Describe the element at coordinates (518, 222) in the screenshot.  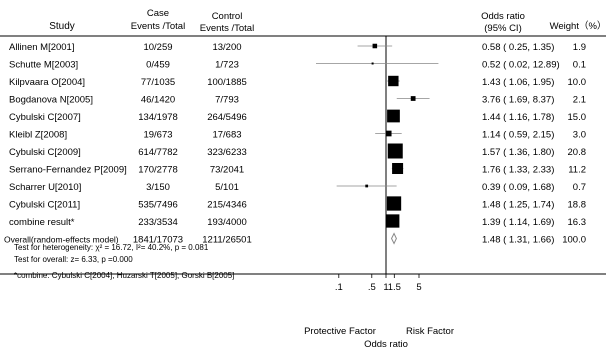
I see `odds-ratio-ci: 1.39 ( 1.14, 1.69)` at that location.